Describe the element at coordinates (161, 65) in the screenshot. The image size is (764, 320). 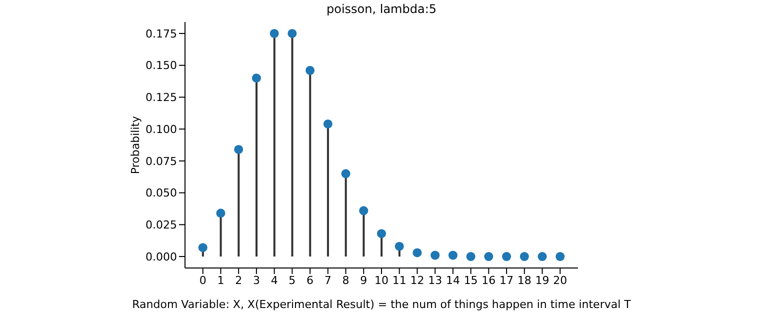
I see `y-tick-label: 0.150` at that location.